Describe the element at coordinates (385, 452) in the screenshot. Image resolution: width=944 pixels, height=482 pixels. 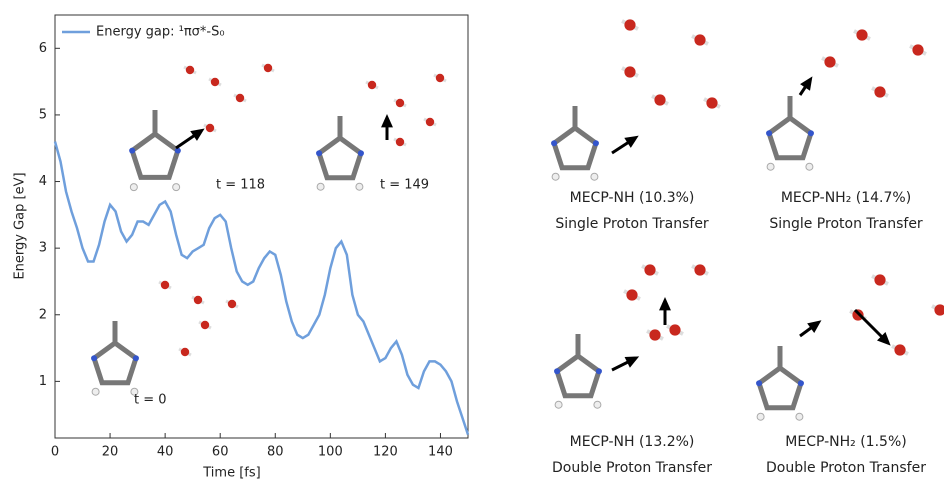
I see `x-tick-label: 120` at that location.